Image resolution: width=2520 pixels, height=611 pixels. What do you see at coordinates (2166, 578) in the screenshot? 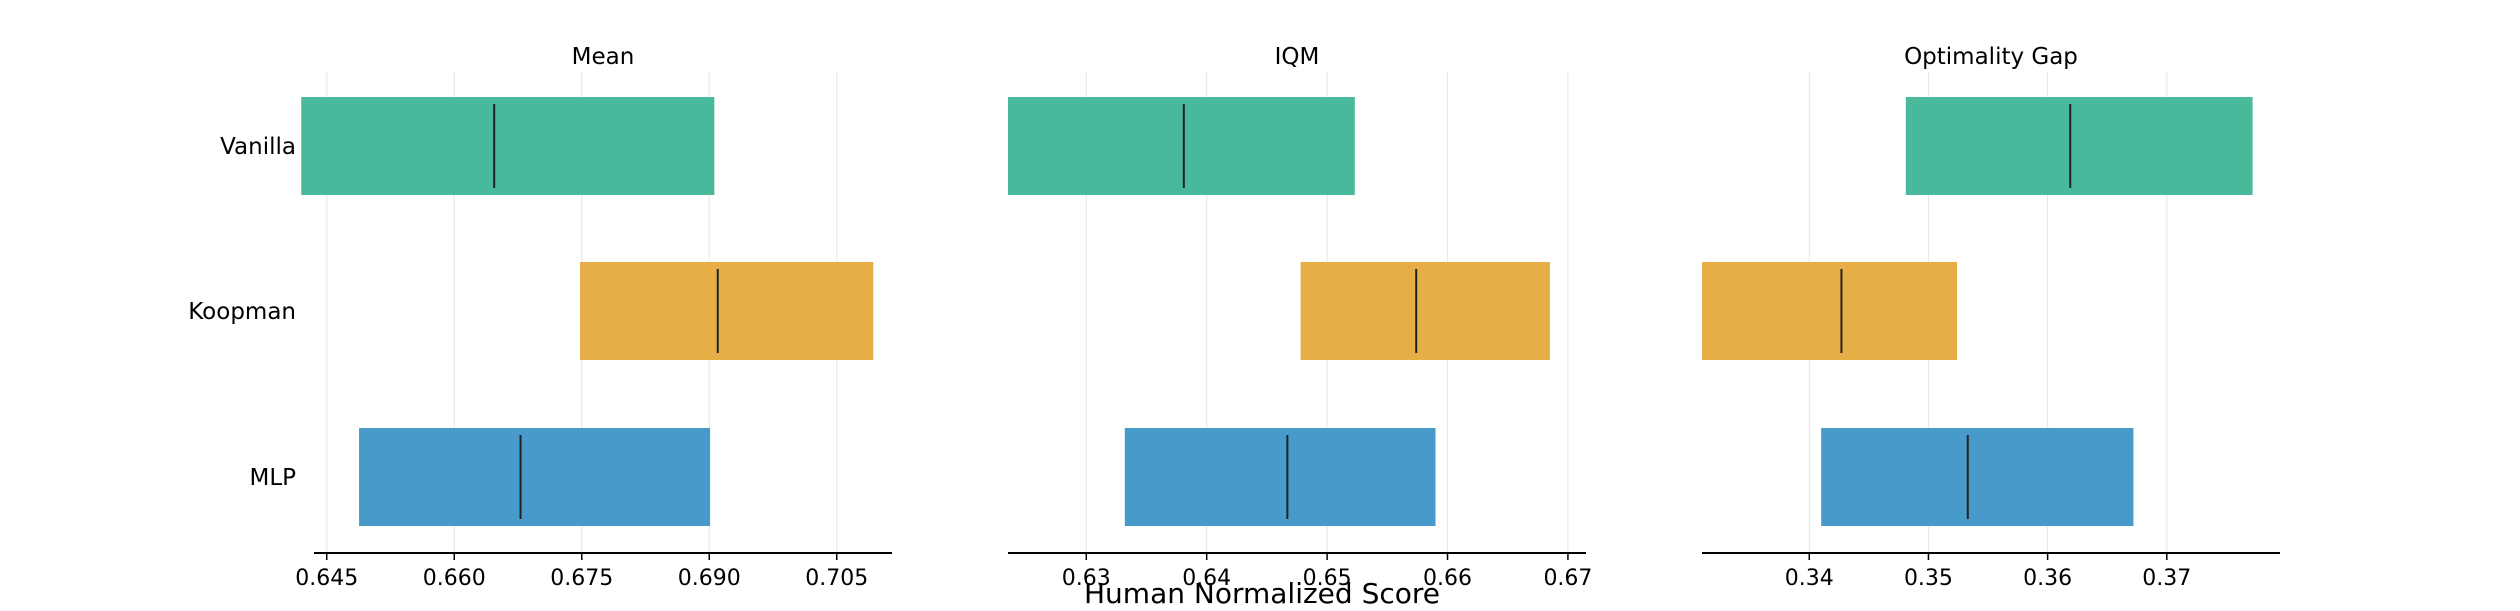
I see `x-tick-label-optimality-gap-3: 0.37` at bounding box center [2166, 578].